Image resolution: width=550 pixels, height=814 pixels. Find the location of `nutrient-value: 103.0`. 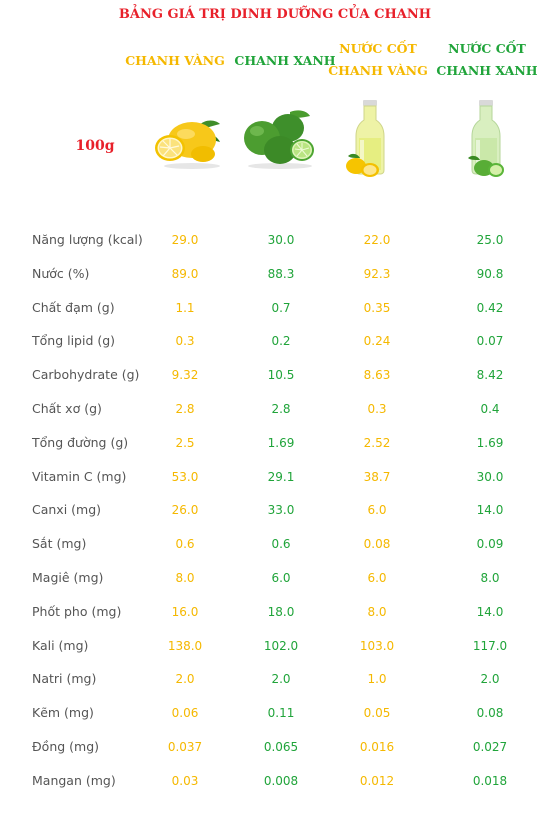

nutrient-value: 103.0 is located at coordinates (377, 645).